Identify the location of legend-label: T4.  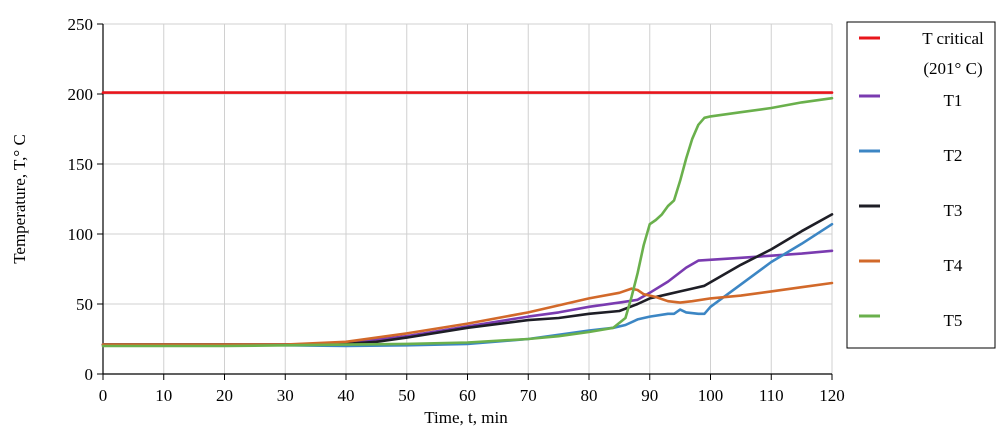
(953, 265).